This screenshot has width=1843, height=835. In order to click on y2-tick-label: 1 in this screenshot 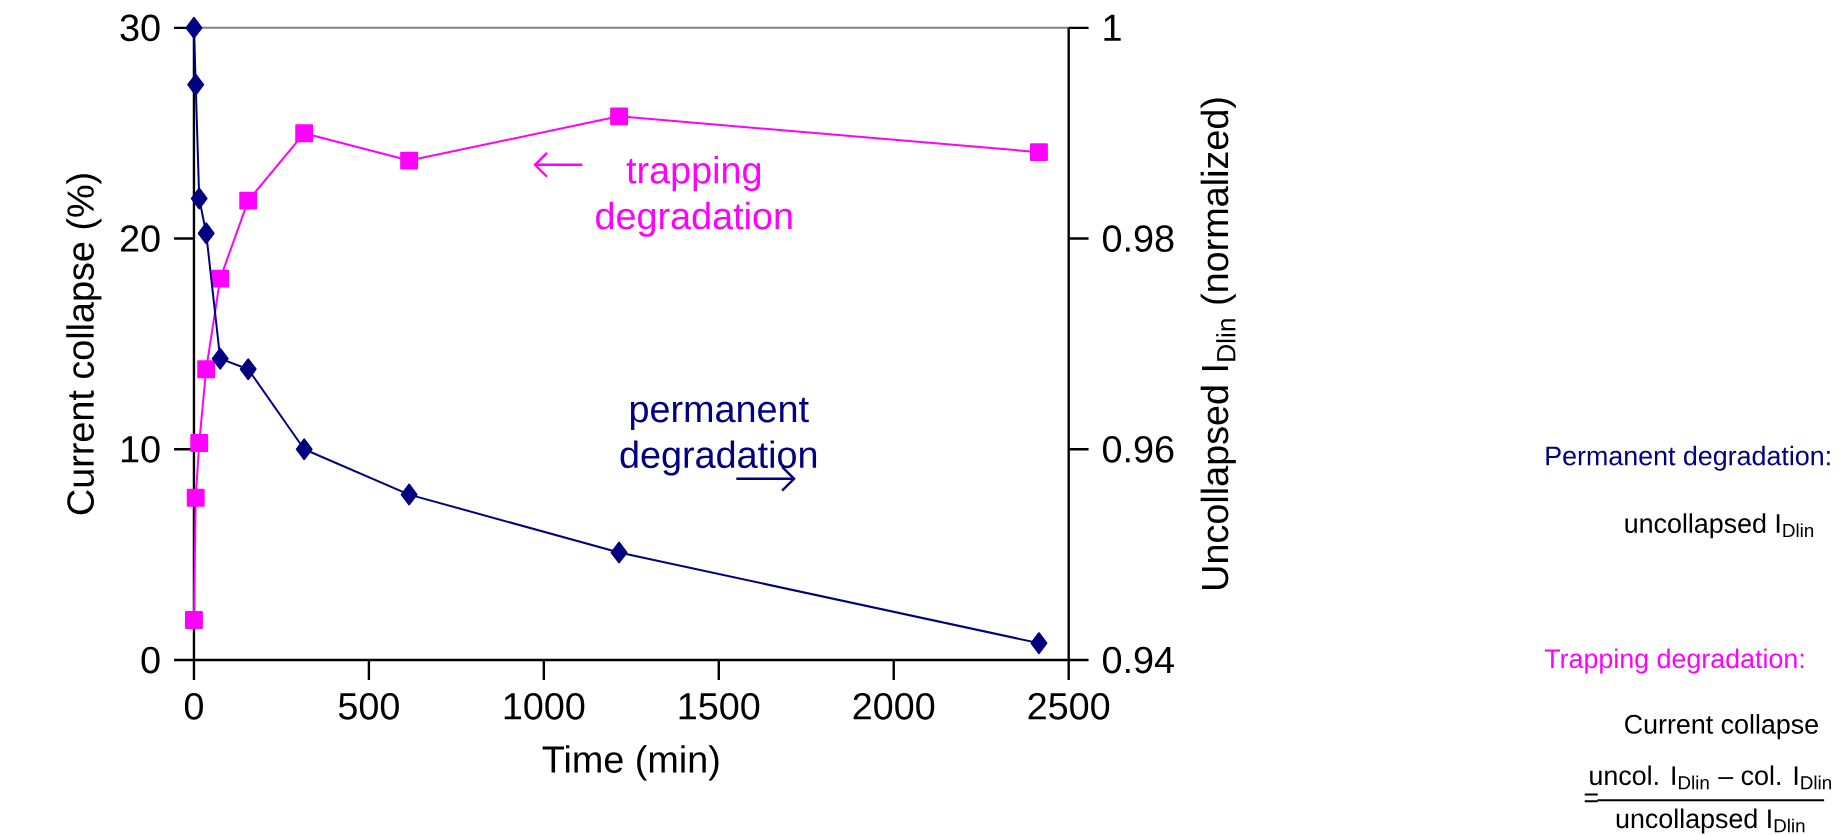, I will do `click(1112, 27)`.